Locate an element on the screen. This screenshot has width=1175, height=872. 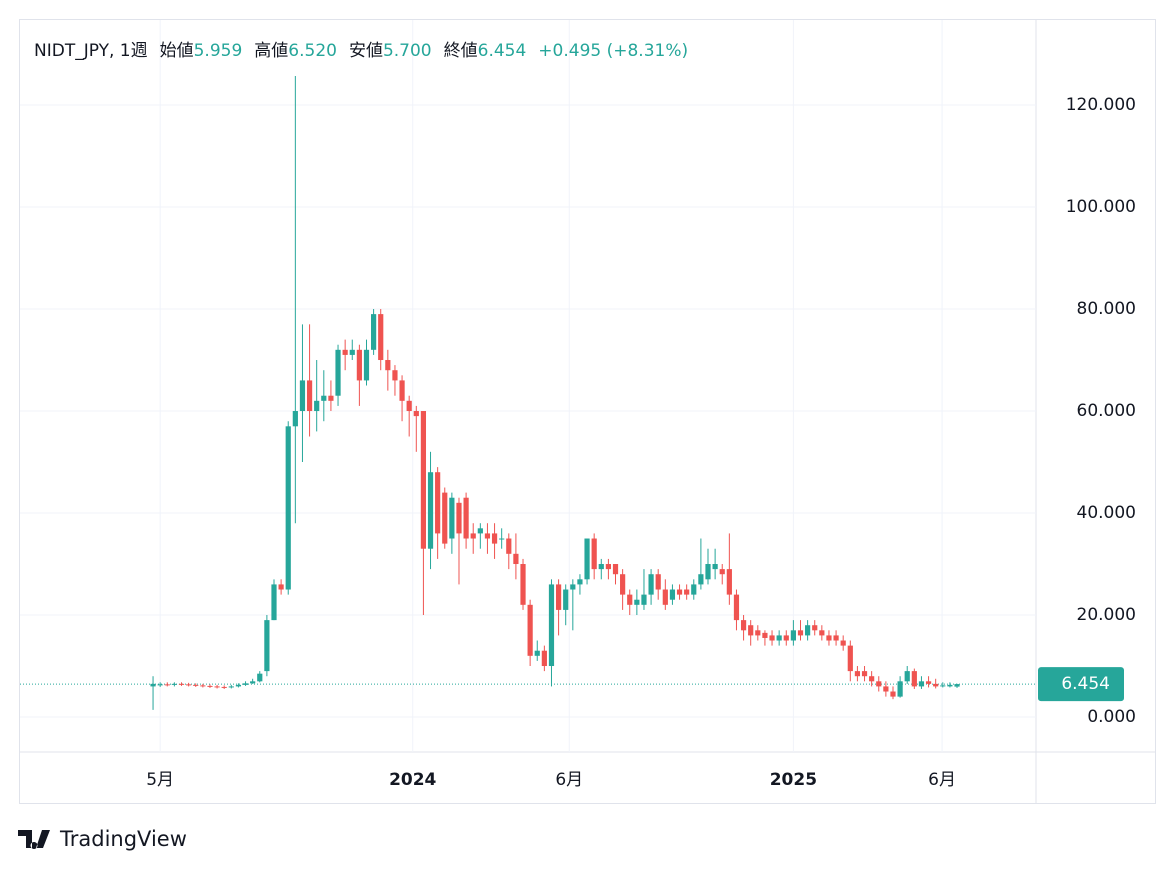
field-value: 5.700 is located at coordinates (407, 51).